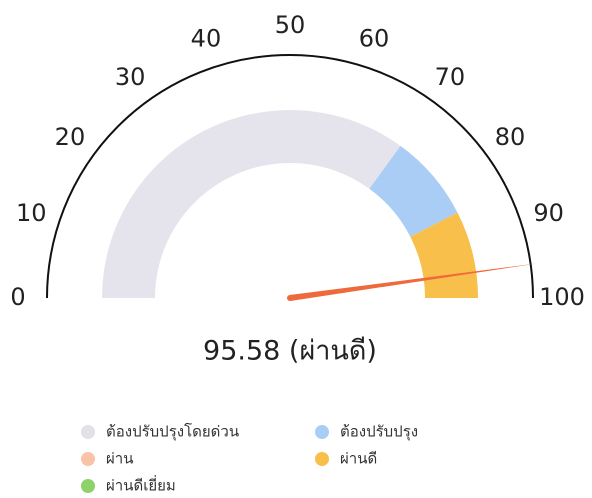 Image resolution: width=592 pixels, height=498 pixels. What do you see at coordinates (290, 351) in the screenshot?
I see `gauge-value-label: 95.58 (ผ่านดี)` at bounding box center [290, 351].